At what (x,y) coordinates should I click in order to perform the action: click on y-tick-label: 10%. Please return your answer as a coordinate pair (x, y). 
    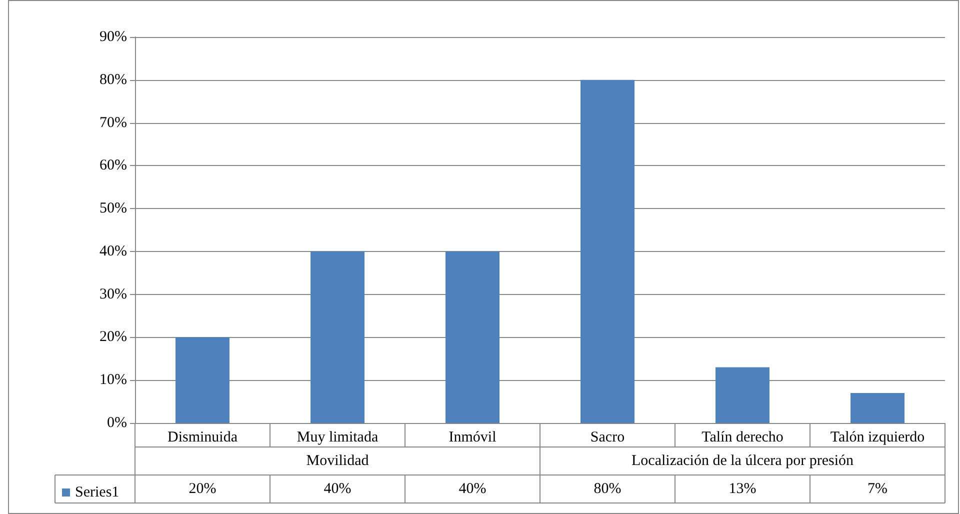
    Looking at the image, I should click on (113, 380).